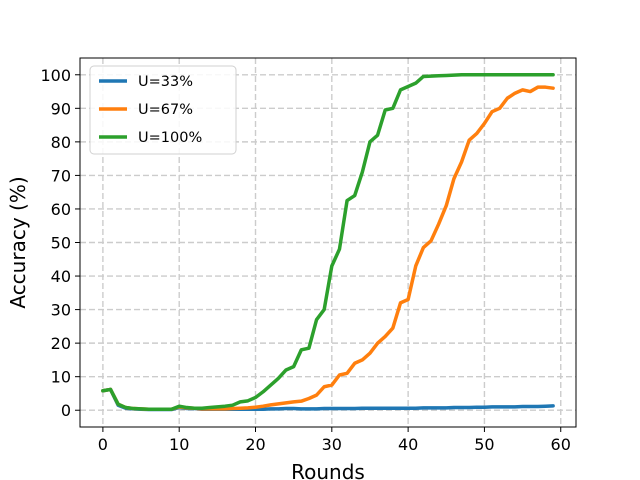  I want to click on legend-label: U=100%, so click(170, 138).